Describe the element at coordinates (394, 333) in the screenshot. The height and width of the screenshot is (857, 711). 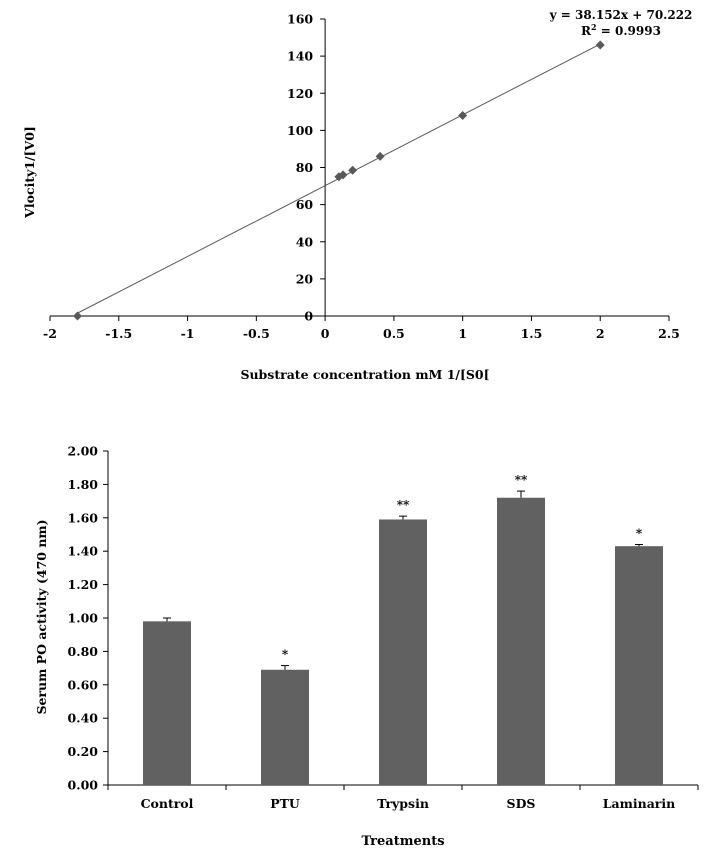
I see `x-tick-label: 0.5` at that location.